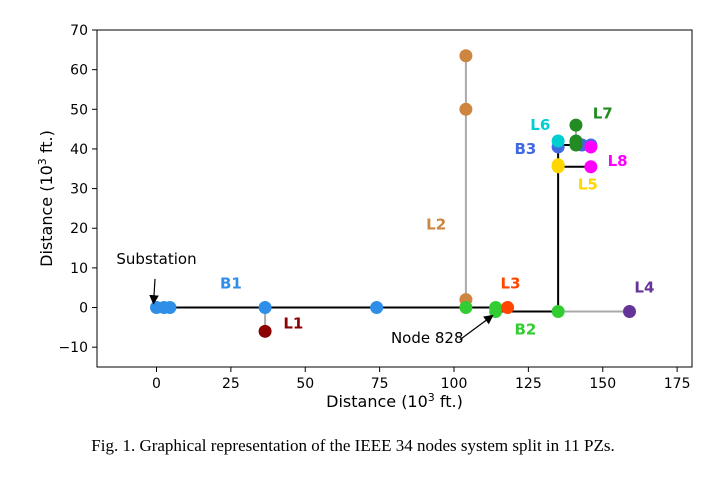 The image size is (706, 485). Describe the element at coordinates (79, 71) in the screenshot. I see `y-tick-label: 60` at that location.